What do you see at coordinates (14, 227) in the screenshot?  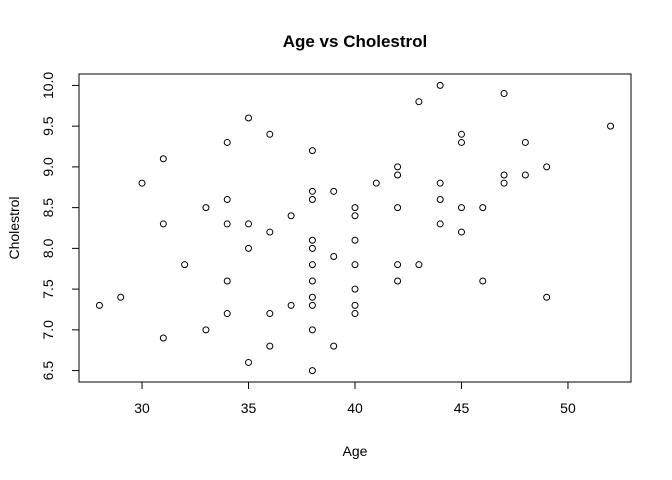 I see `y-axis-label: Cholestrol` at bounding box center [14, 227].